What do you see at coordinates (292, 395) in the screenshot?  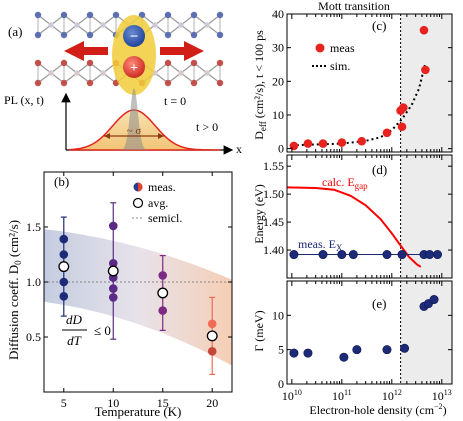 I see `x-tick-label: 1010` at bounding box center [292, 395].